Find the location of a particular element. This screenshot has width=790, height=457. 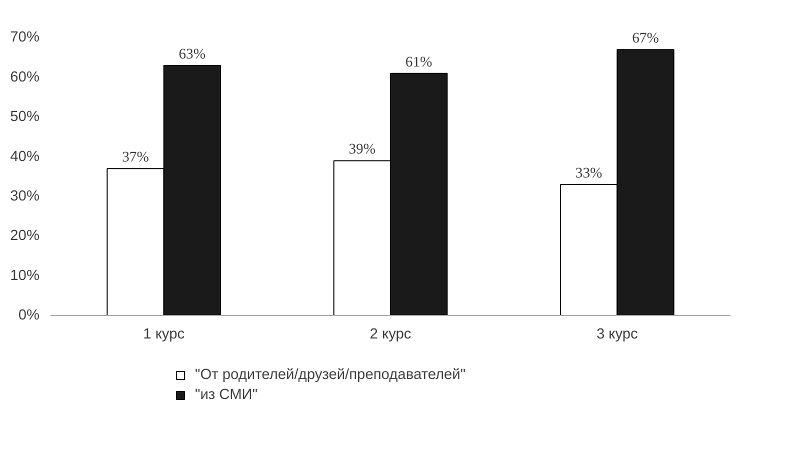

text: 39% is located at coordinates (362, 150).